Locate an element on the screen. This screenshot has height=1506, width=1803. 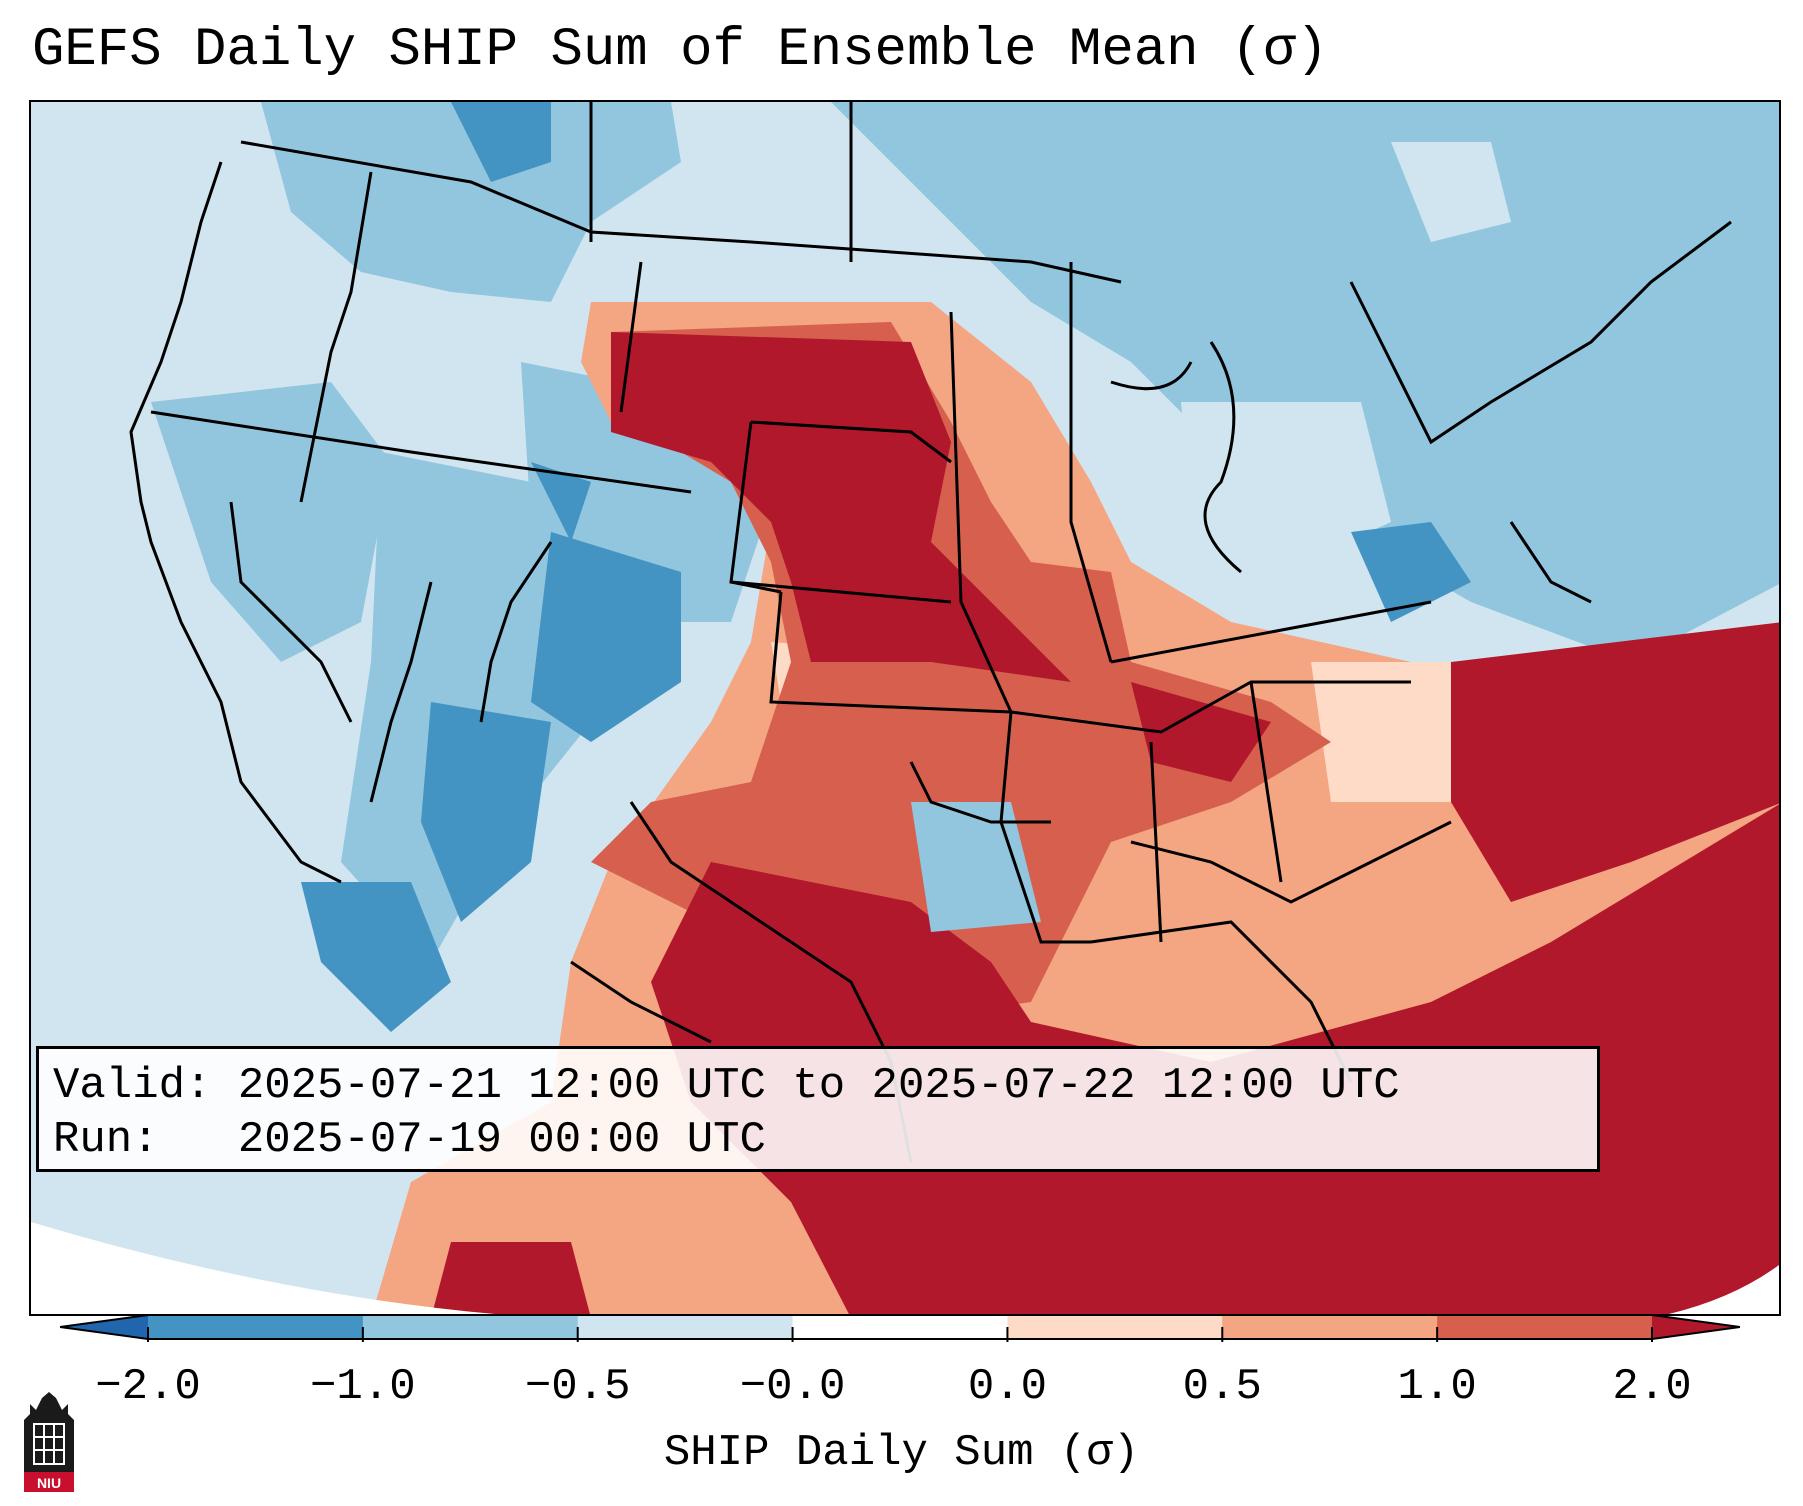
colorbar-tick-label: −0.0 is located at coordinates (792, 1387).